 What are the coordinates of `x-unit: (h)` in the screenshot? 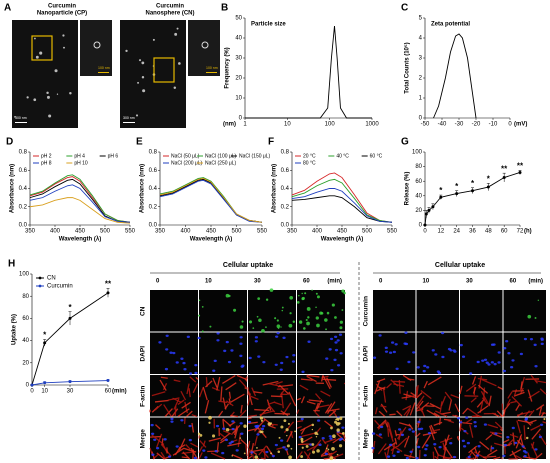 It's located at (528, 232).